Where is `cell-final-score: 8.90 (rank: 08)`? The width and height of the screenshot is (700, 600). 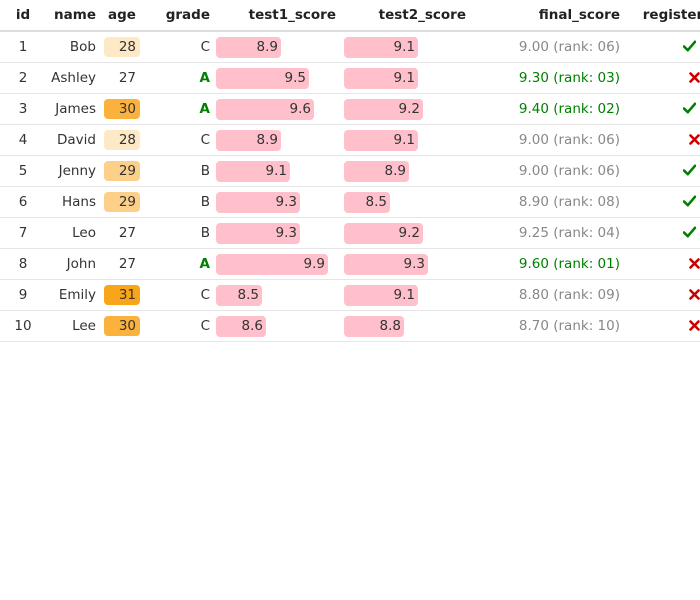 cell-final-score: 8.90 (rank: 08) is located at coordinates (549, 202).